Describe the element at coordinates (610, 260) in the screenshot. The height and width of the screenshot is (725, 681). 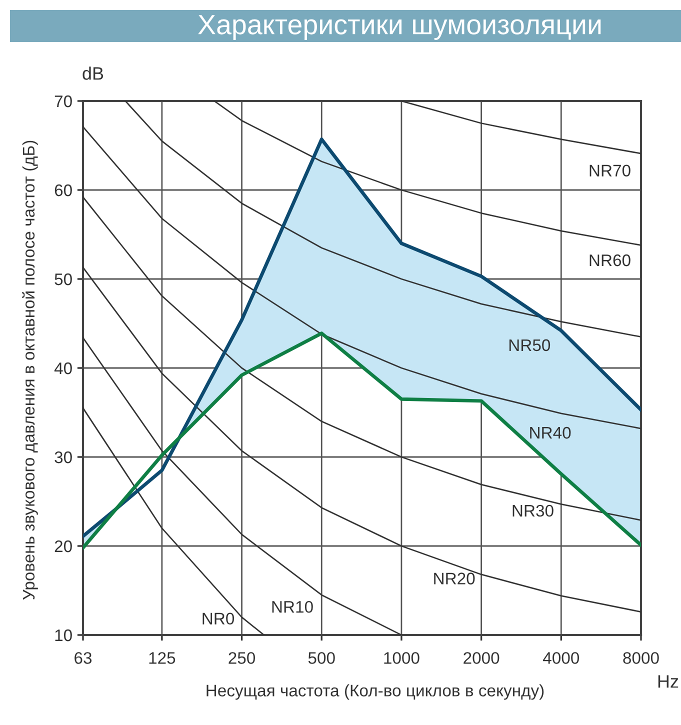
I see `series-label: NR60` at that location.